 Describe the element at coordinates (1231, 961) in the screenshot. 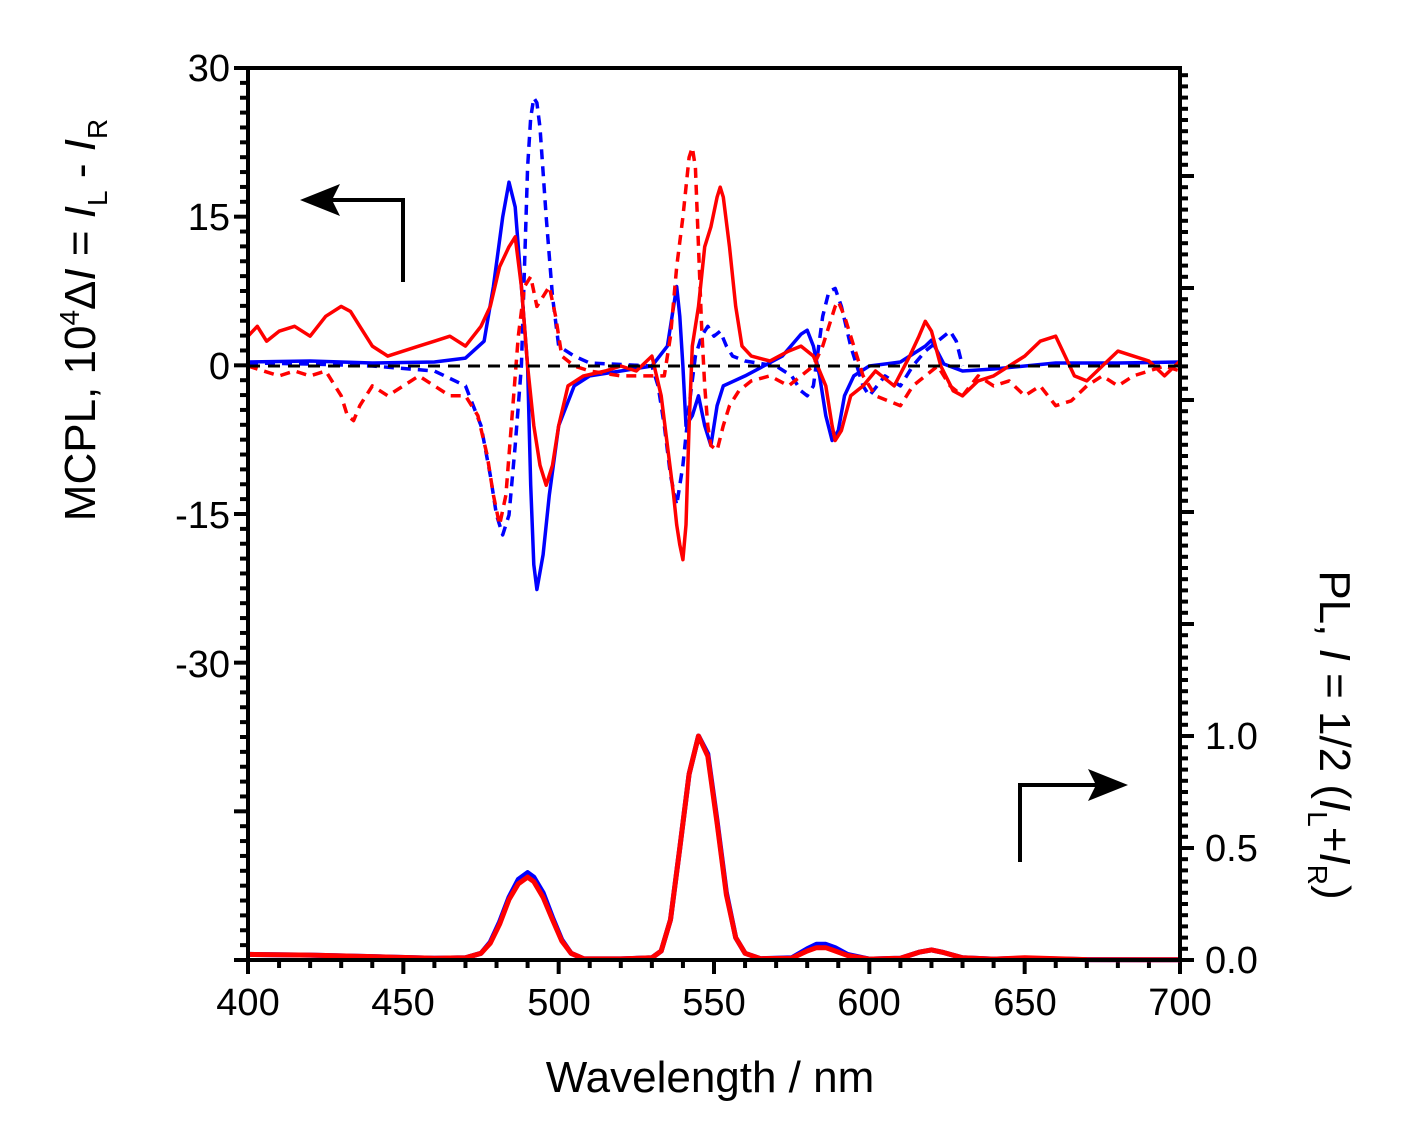

I see `y-right-tick-label: 0.0` at that location.